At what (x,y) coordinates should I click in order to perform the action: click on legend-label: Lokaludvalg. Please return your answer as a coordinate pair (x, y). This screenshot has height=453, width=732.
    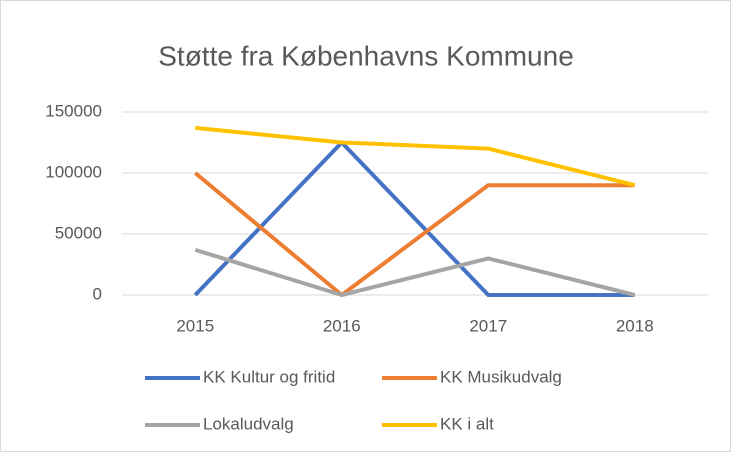
    Looking at the image, I should click on (248, 423).